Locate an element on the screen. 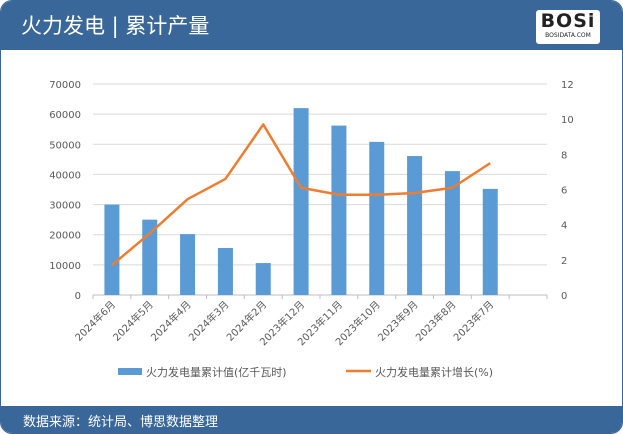  left-tick-label: 40000 is located at coordinates (65, 175).